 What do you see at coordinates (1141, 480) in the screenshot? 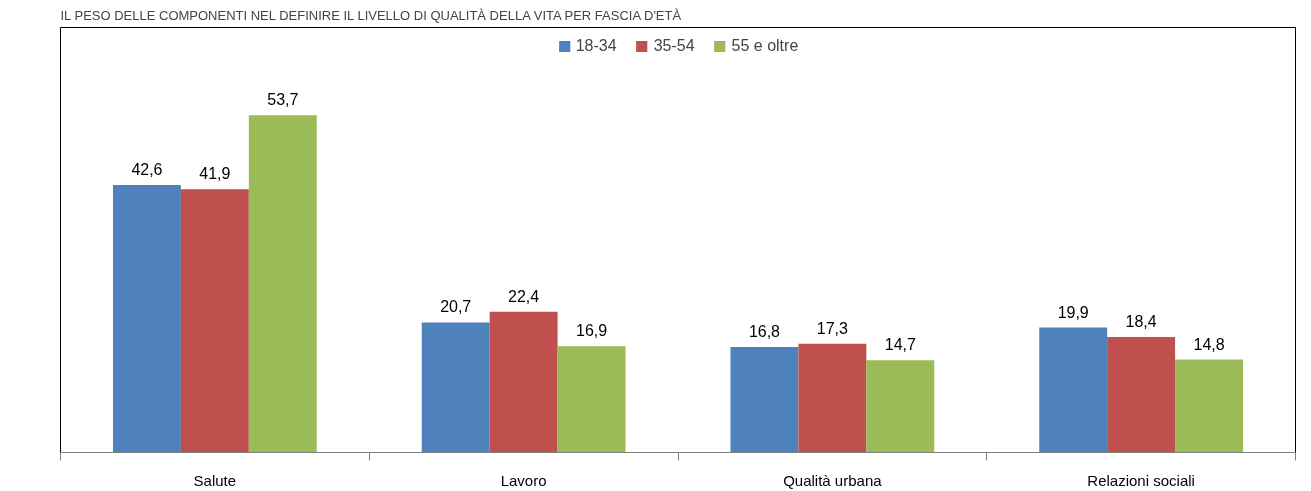
I see `x-tick-label: Relazioni sociali` at bounding box center [1141, 480].